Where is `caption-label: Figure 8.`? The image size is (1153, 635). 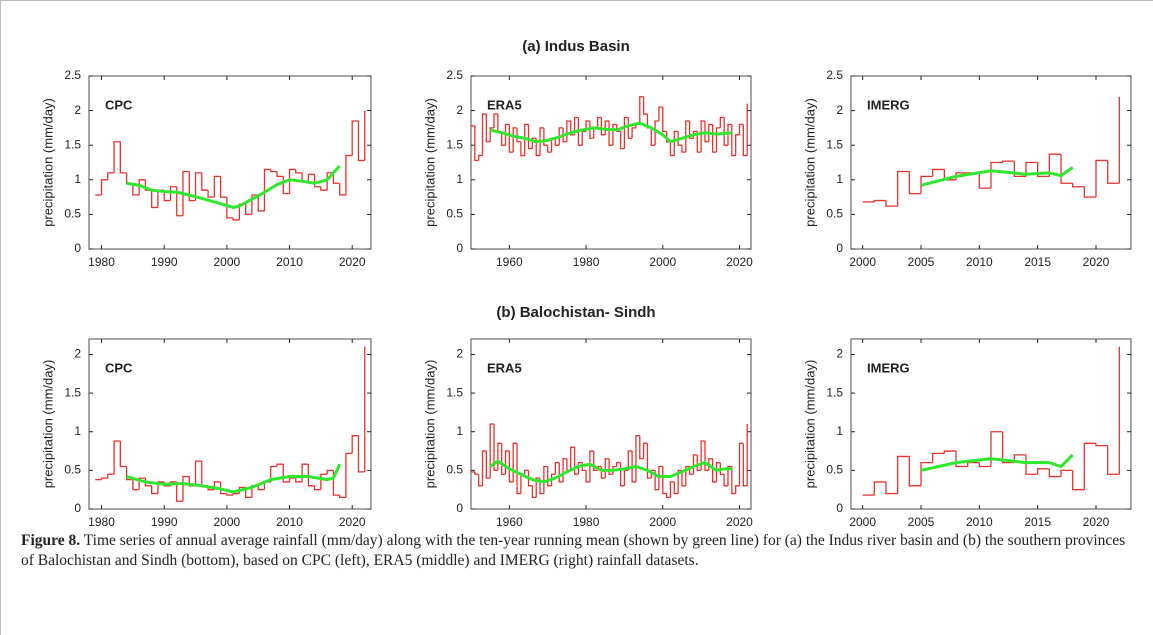
caption-label: Figure 8. is located at coordinates (51, 540).